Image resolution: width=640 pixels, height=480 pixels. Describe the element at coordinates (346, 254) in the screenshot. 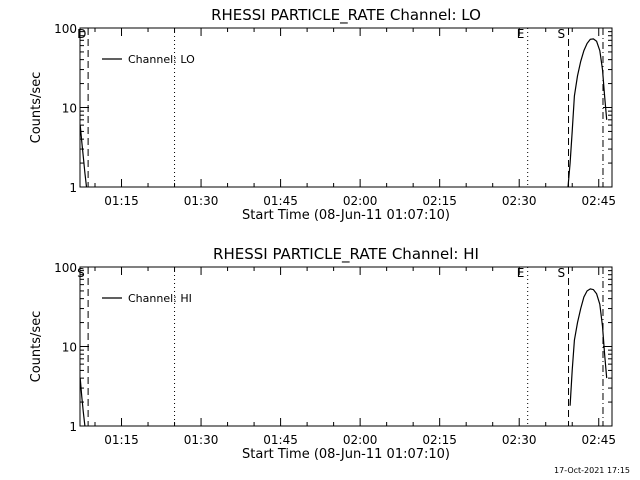

I see `chart-title: RHESSI PARTICLE_RATE Channel: HI` at that location.